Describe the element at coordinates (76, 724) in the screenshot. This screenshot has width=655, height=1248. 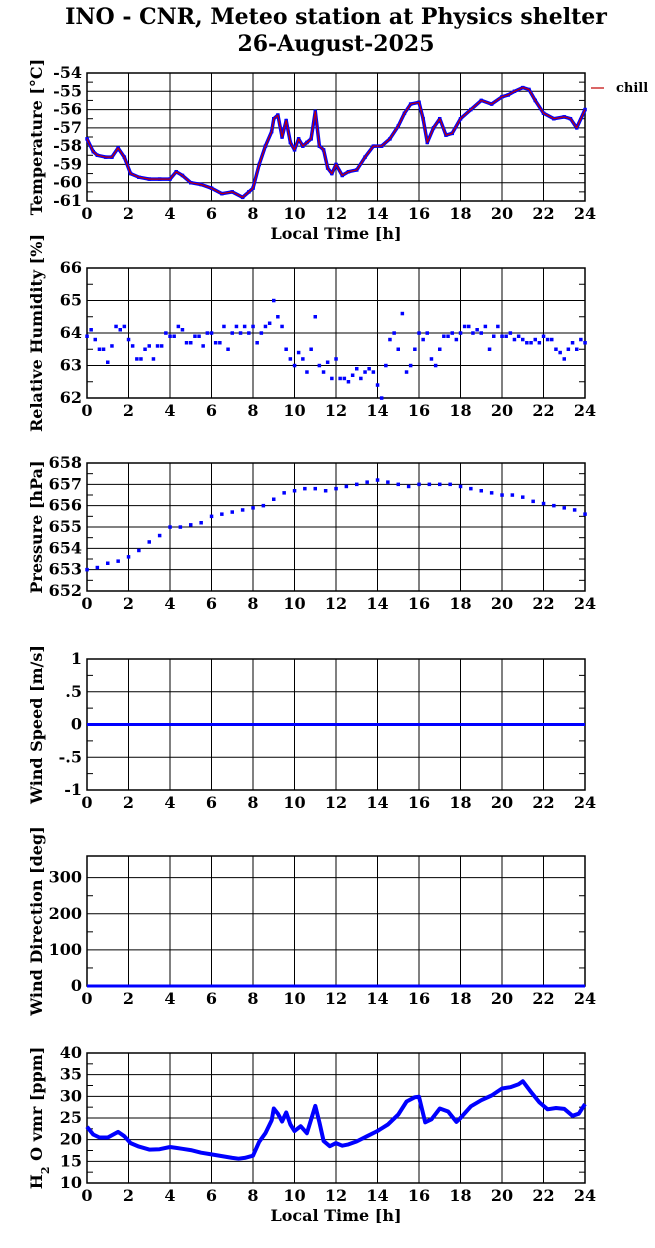
I see `y-tick-label: 0` at that location.